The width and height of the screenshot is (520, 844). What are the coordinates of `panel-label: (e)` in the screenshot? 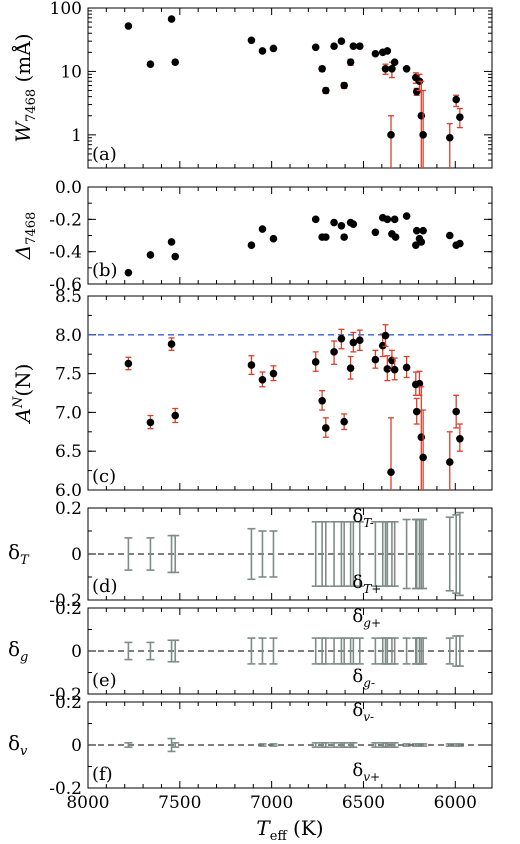 It's located at (104, 680).